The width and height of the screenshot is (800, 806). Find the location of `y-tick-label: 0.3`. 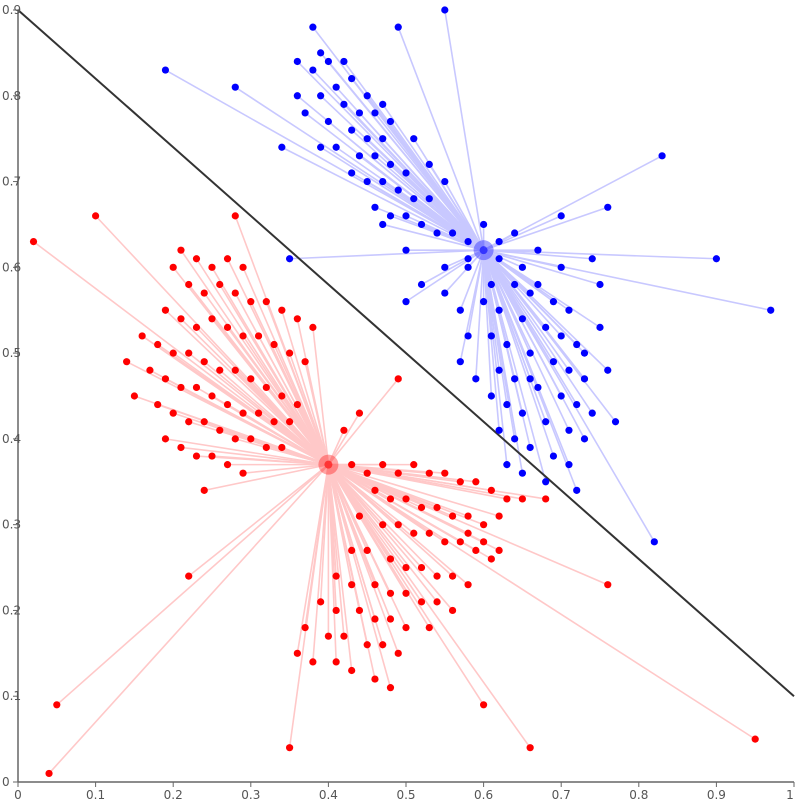

y-tick-label: 0.3 is located at coordinates (11, 525).